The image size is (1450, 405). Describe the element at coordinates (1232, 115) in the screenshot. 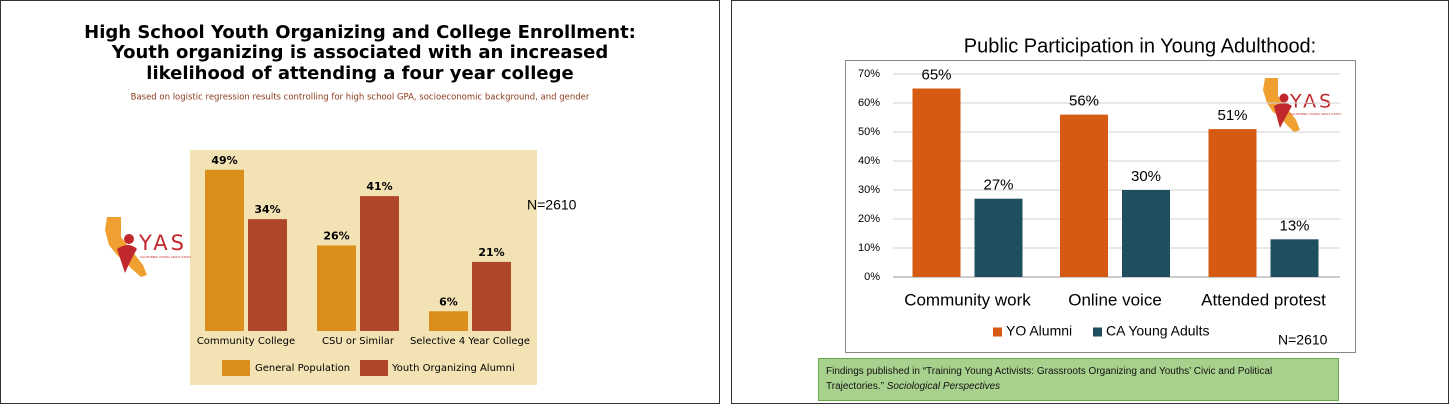

I see `value-label: 51%` at that location.